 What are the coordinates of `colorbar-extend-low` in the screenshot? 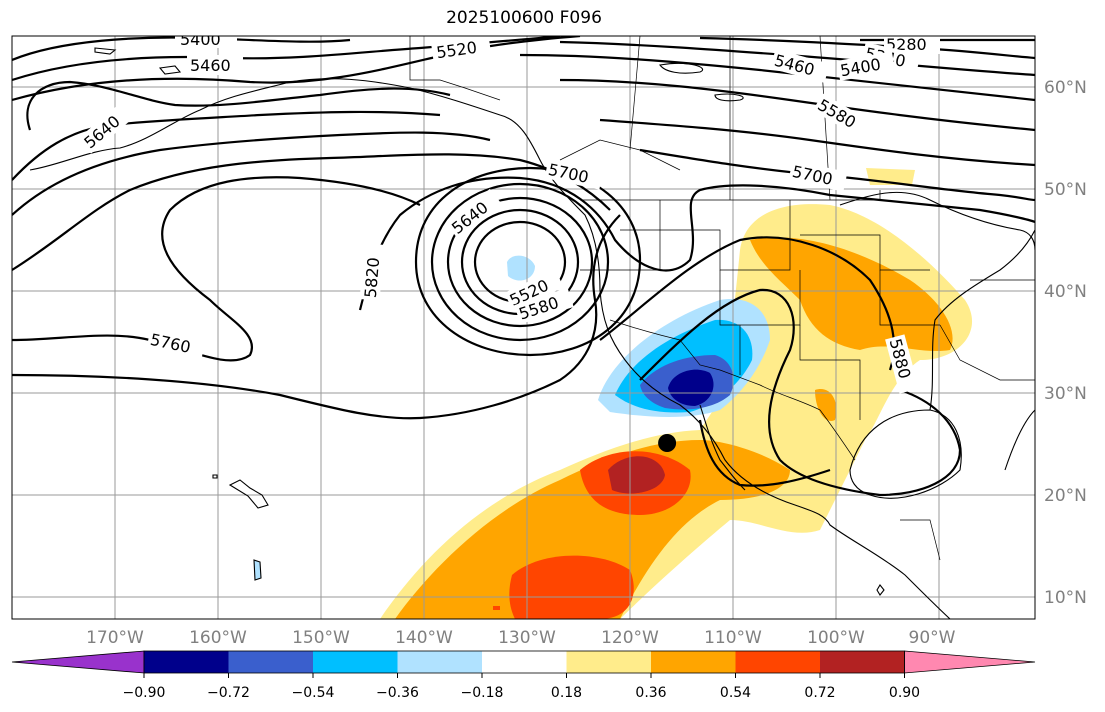 It's located at (78, 662).